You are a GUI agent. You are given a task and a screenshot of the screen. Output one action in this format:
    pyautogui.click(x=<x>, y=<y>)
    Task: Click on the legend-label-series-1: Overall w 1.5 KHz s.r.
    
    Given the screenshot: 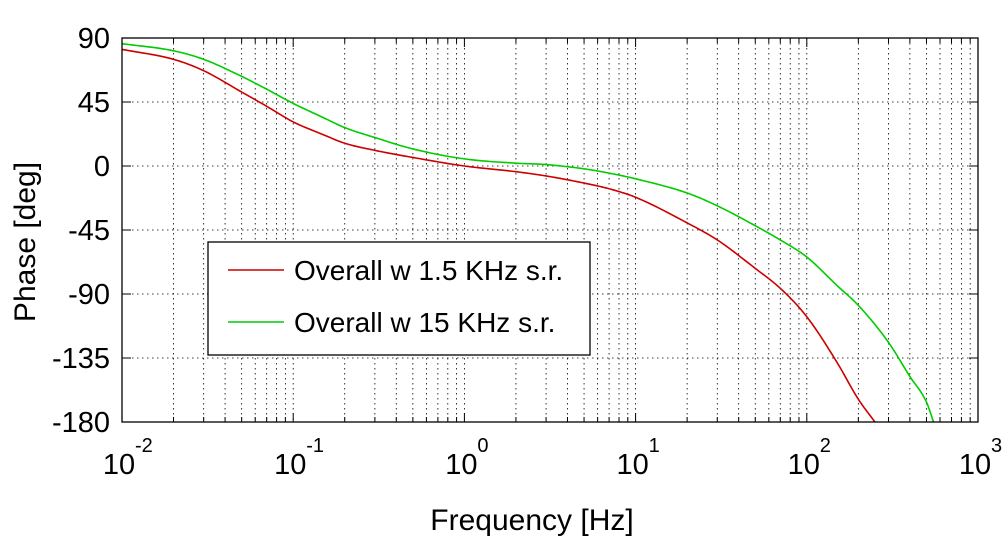 What is the action you would take?
    pyautogui.click(x=428, y=270)
    